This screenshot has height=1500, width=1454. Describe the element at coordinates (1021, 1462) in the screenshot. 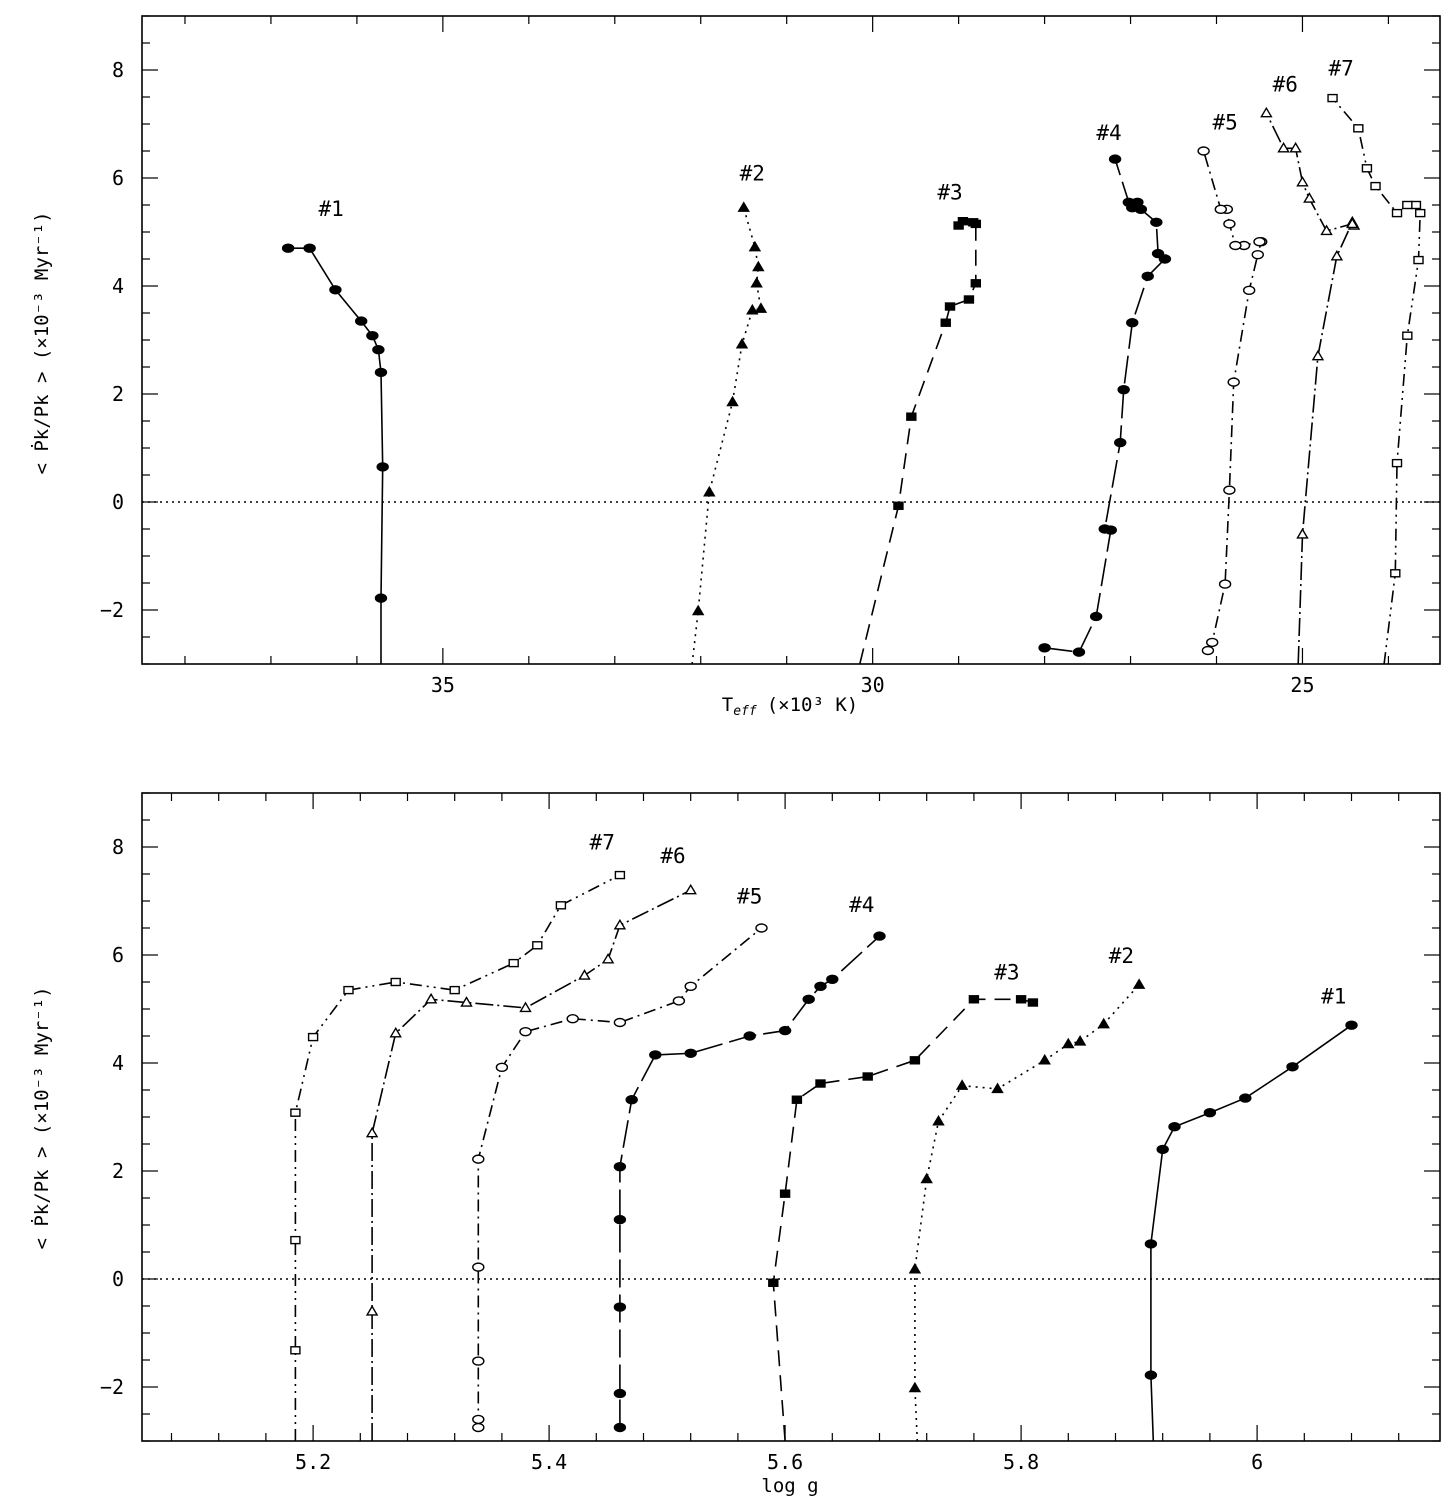

I see `x-tick-label: 5.8` at that location.